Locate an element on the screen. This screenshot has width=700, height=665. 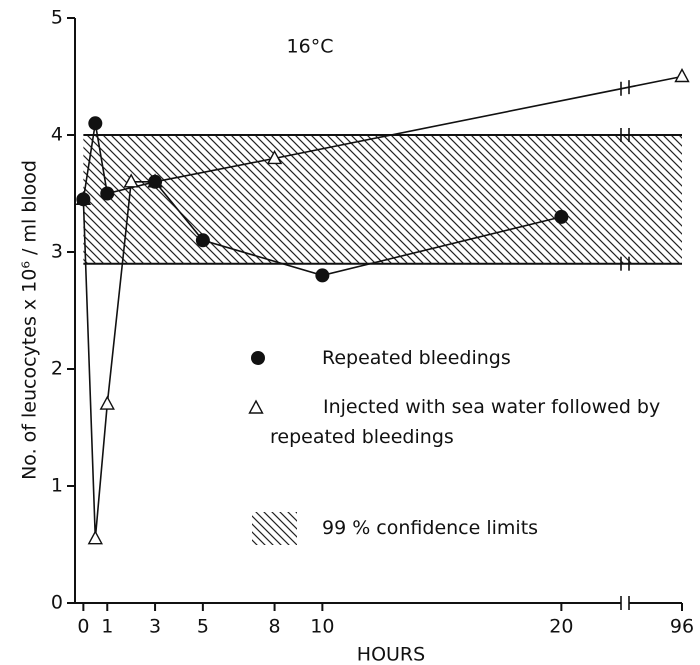
y-axis-label: No. of leucocytes x 10⁶ / ml blood is located at coordinates (30, 320).